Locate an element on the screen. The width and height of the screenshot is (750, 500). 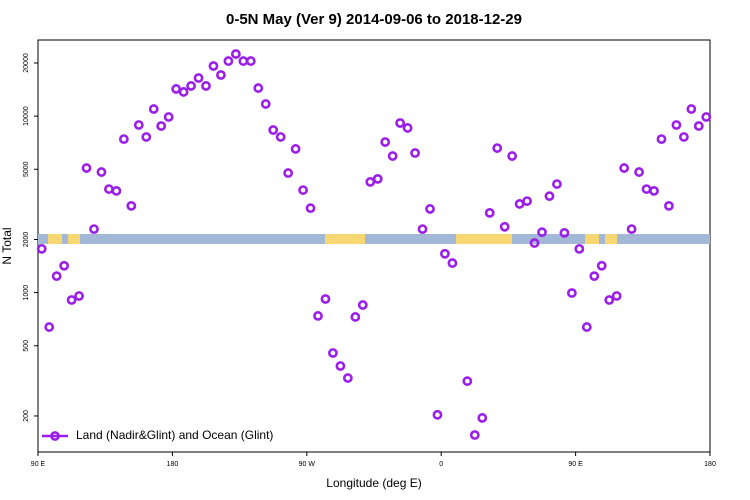
surface-strip is located at coordinates (374, 239).